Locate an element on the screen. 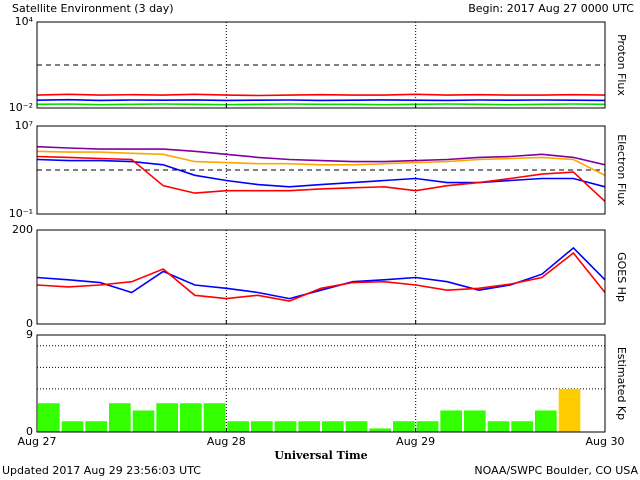 The height and width of the screenshot is (480, 640). source: NOAA/SWPC Boulder, CO USA is located at coordinates (556, 470).